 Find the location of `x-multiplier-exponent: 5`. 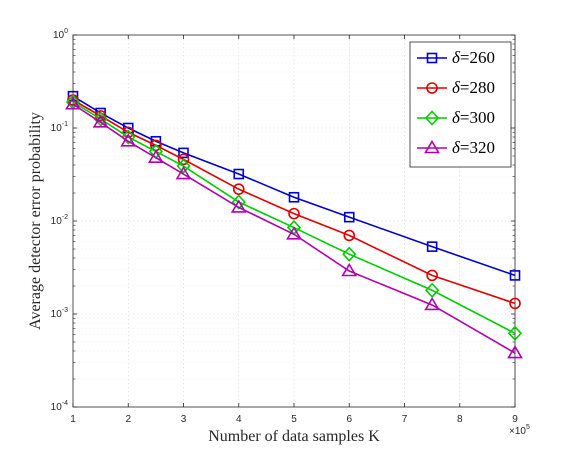

x-multiplier-exponent: 5 is located at coordinates (528, 427).